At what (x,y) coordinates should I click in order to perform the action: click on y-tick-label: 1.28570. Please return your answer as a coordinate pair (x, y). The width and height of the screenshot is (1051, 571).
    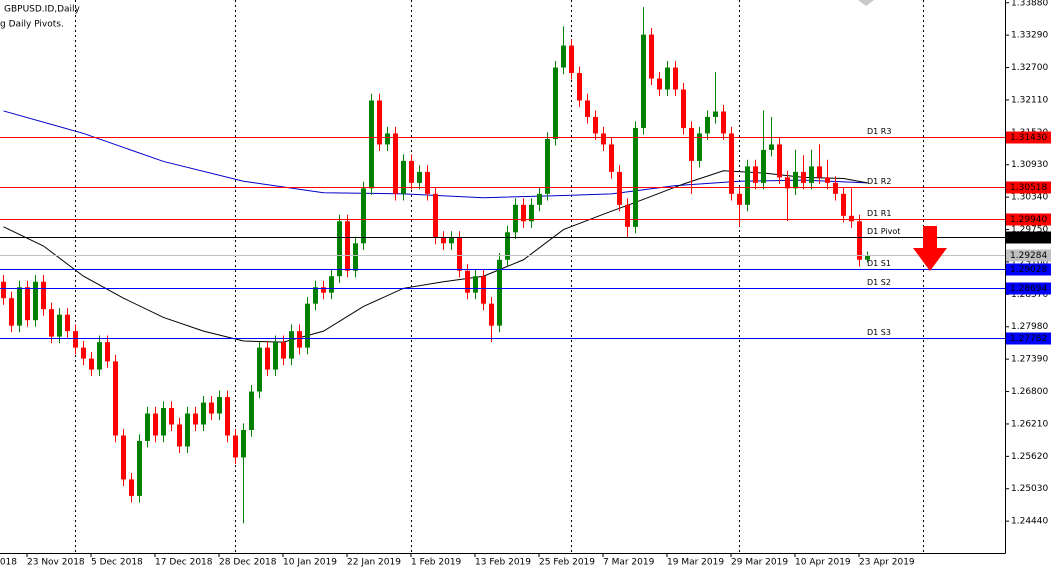
    Looking at the image, I should click on (1029, 295).